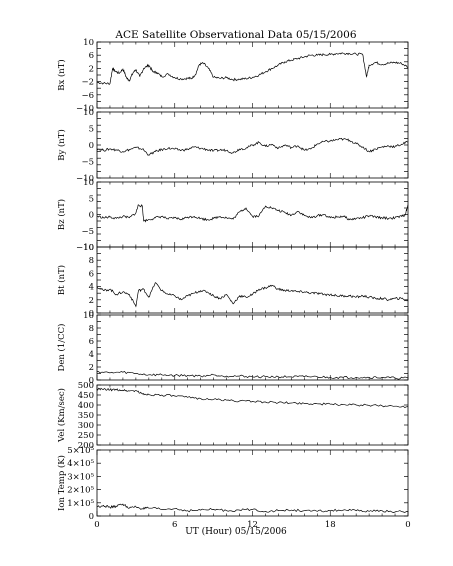 This screenshot has height=566, width=453. I want to click on panel-5: 0 2 4 6 8 10 Den (1/CC), so click(232, 348).